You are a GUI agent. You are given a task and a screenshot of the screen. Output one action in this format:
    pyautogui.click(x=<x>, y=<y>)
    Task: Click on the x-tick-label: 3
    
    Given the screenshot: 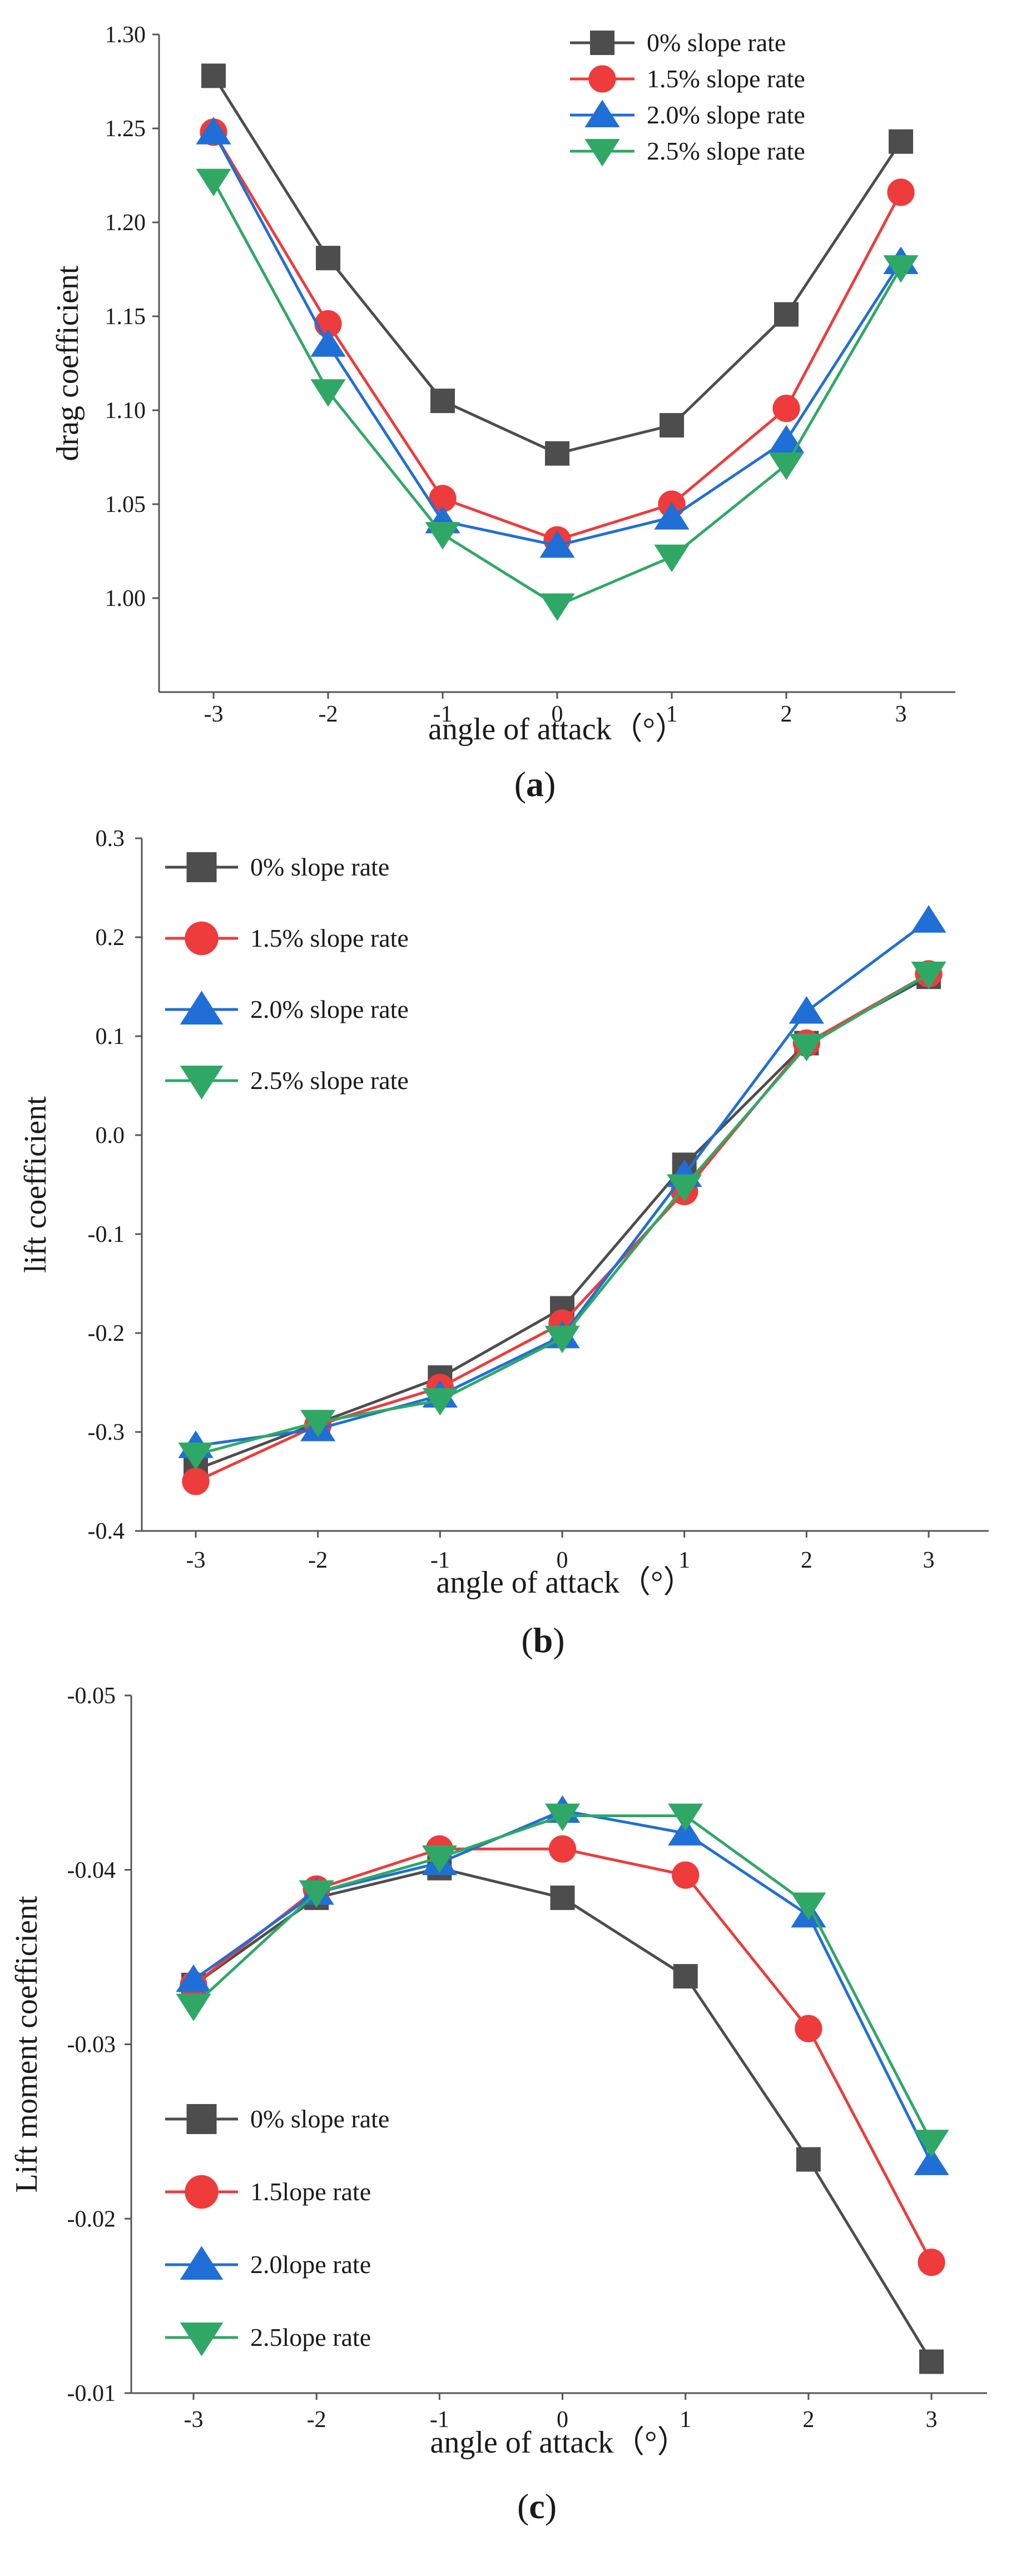 What is the action you would take?
    pyautogui.click(x=929, y=1561)
    